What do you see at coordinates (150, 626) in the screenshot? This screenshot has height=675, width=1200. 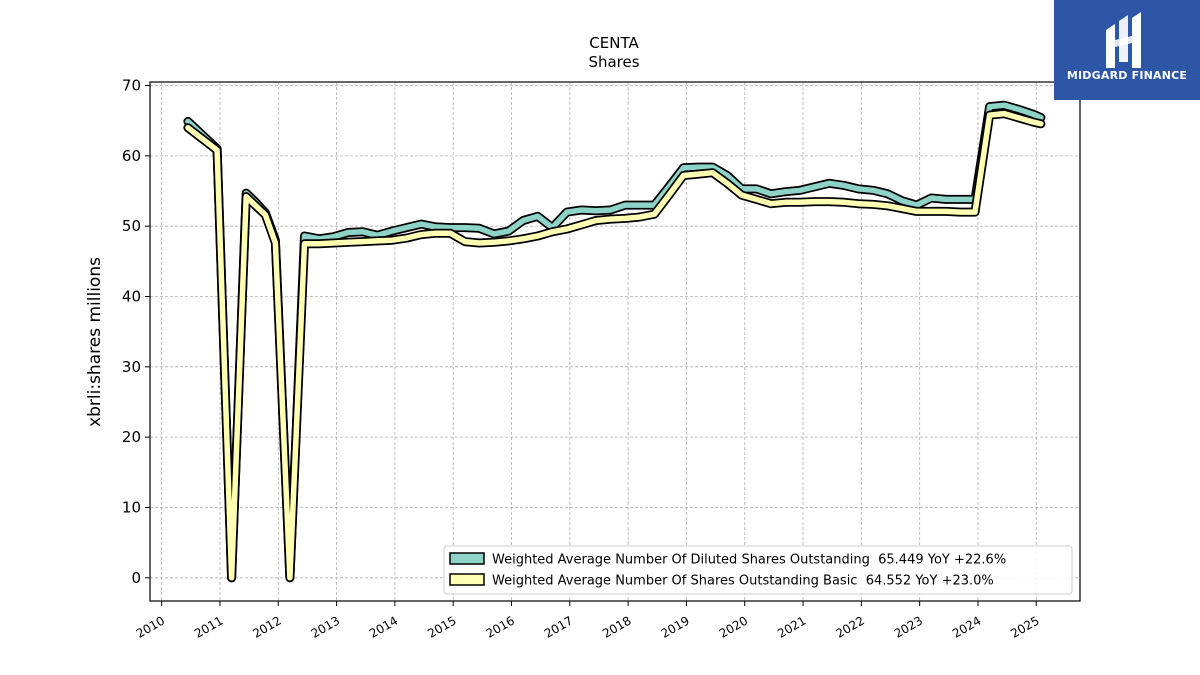 I see `x-tick-label: 2010` at bounding box center [150, 626].